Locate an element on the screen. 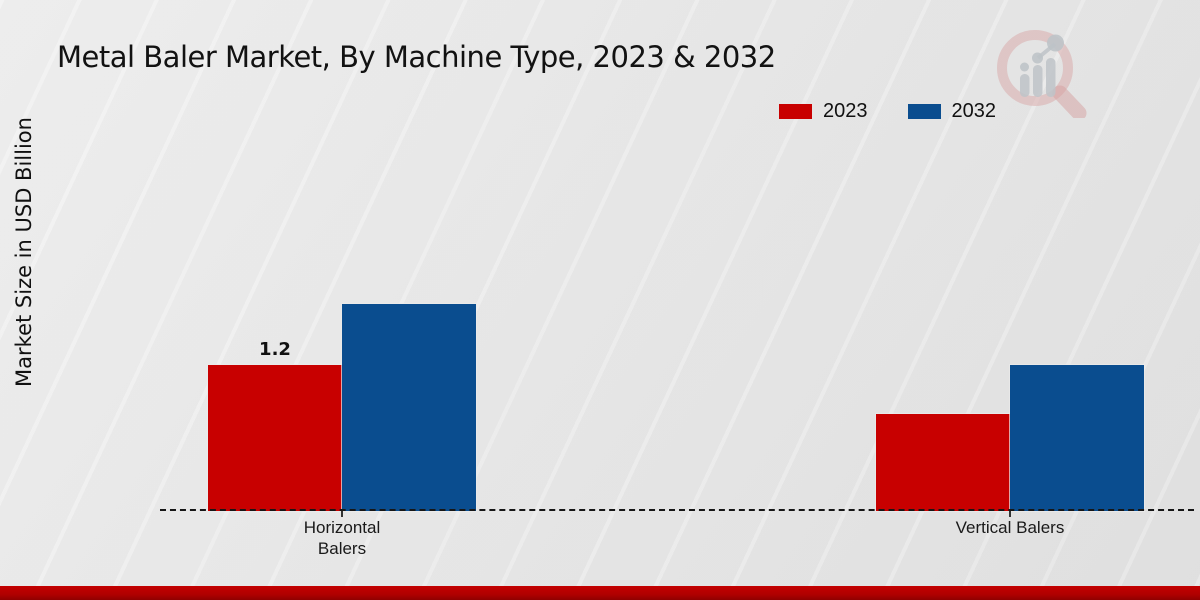 This screenshot has width=1200, height=600. legend-swatch-2032-icon is located at coordinates (924, 111).